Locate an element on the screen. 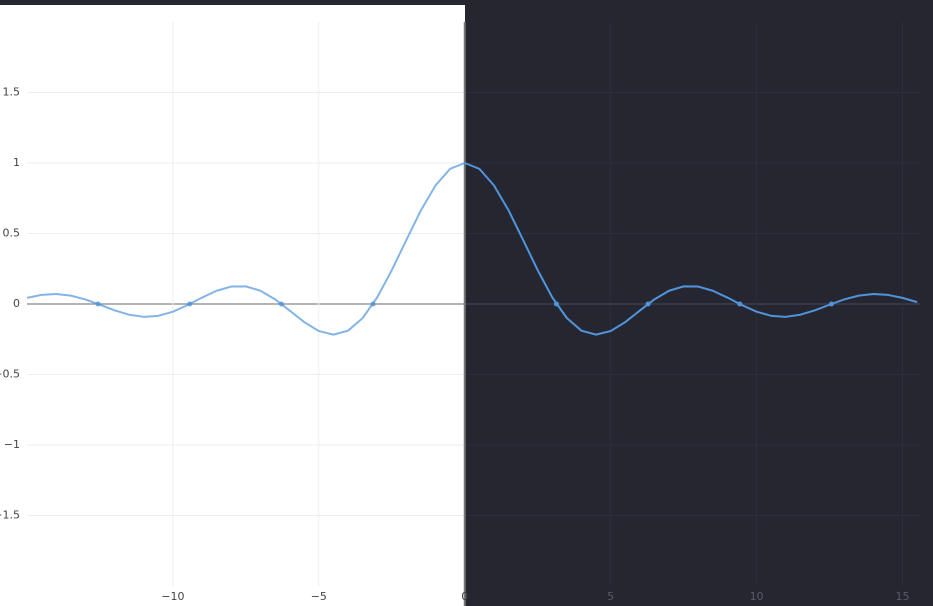 This screenshot has height=606, width=933. x-tick-label: −10 is located at coordinates (172, 596).